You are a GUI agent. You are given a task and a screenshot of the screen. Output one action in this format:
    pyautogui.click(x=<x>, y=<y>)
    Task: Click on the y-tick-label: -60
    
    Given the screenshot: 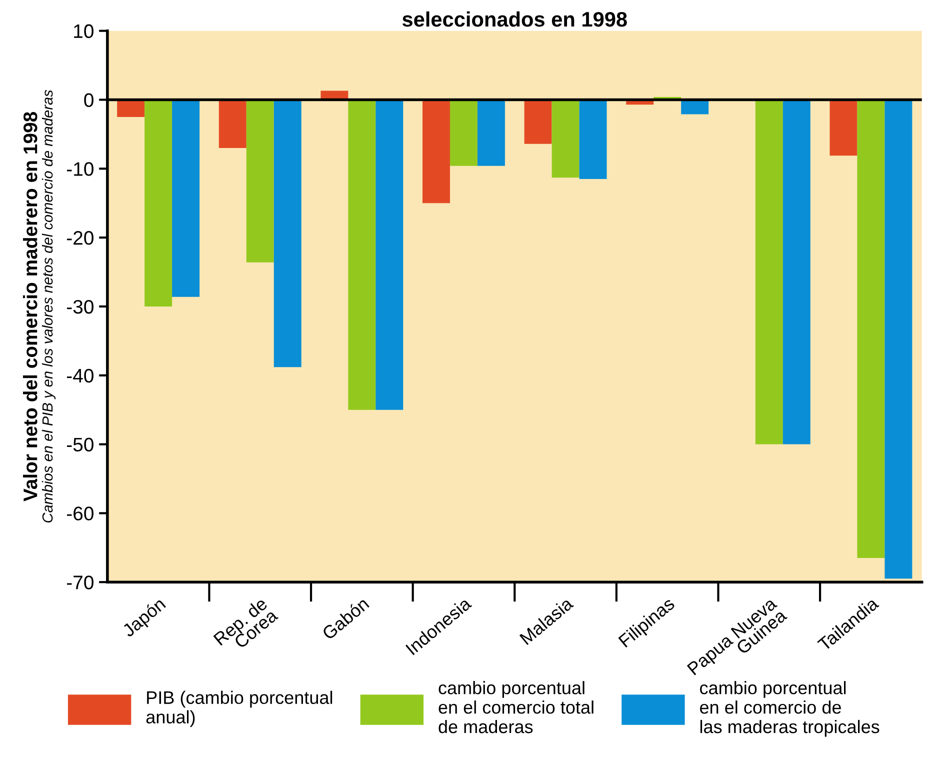 What is the action you would take?
    pyautogui.click(x=80, y=513)
    